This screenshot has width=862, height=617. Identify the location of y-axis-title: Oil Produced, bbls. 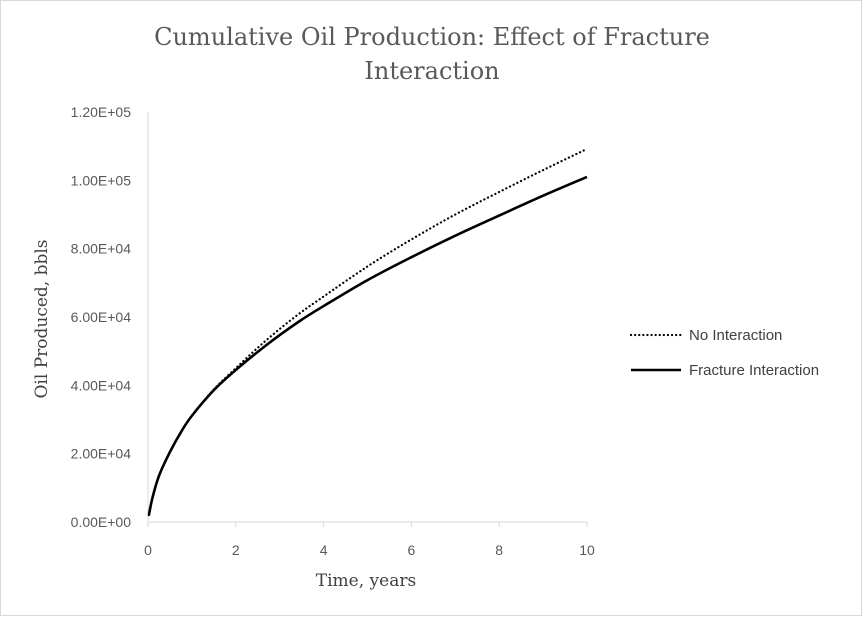
(42, 318).